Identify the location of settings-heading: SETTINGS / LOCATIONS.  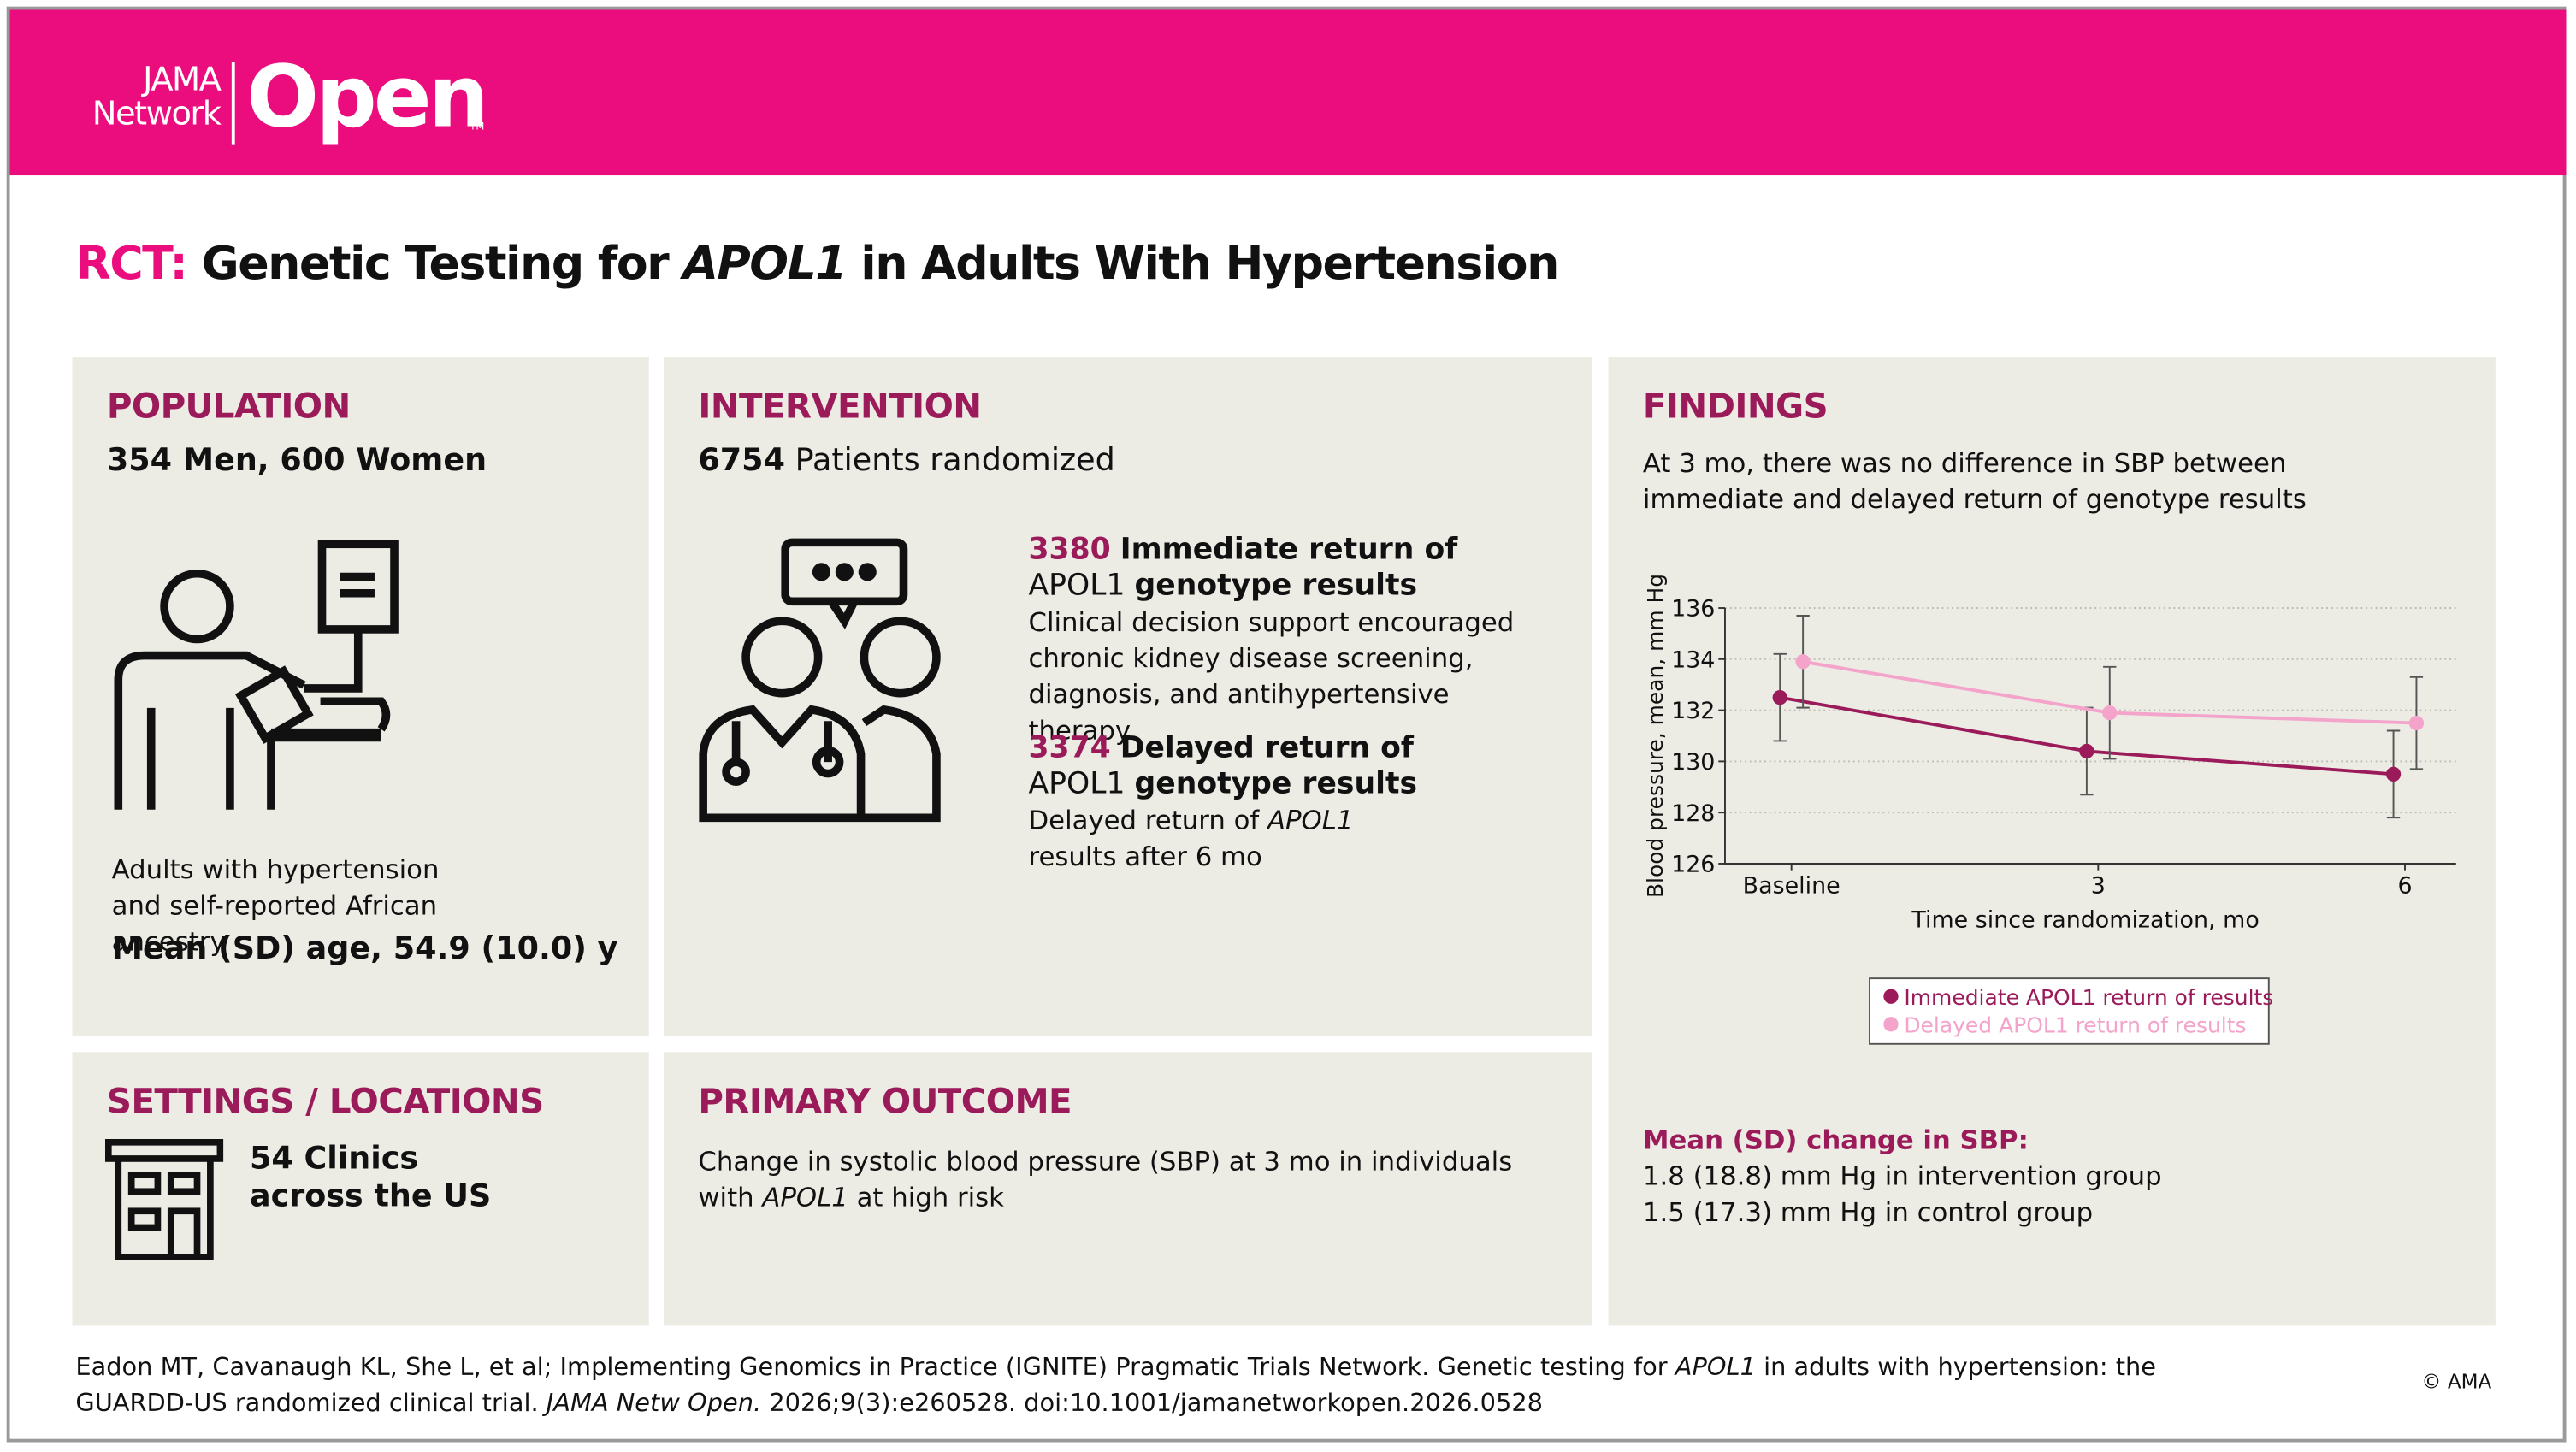
(325, 1101).